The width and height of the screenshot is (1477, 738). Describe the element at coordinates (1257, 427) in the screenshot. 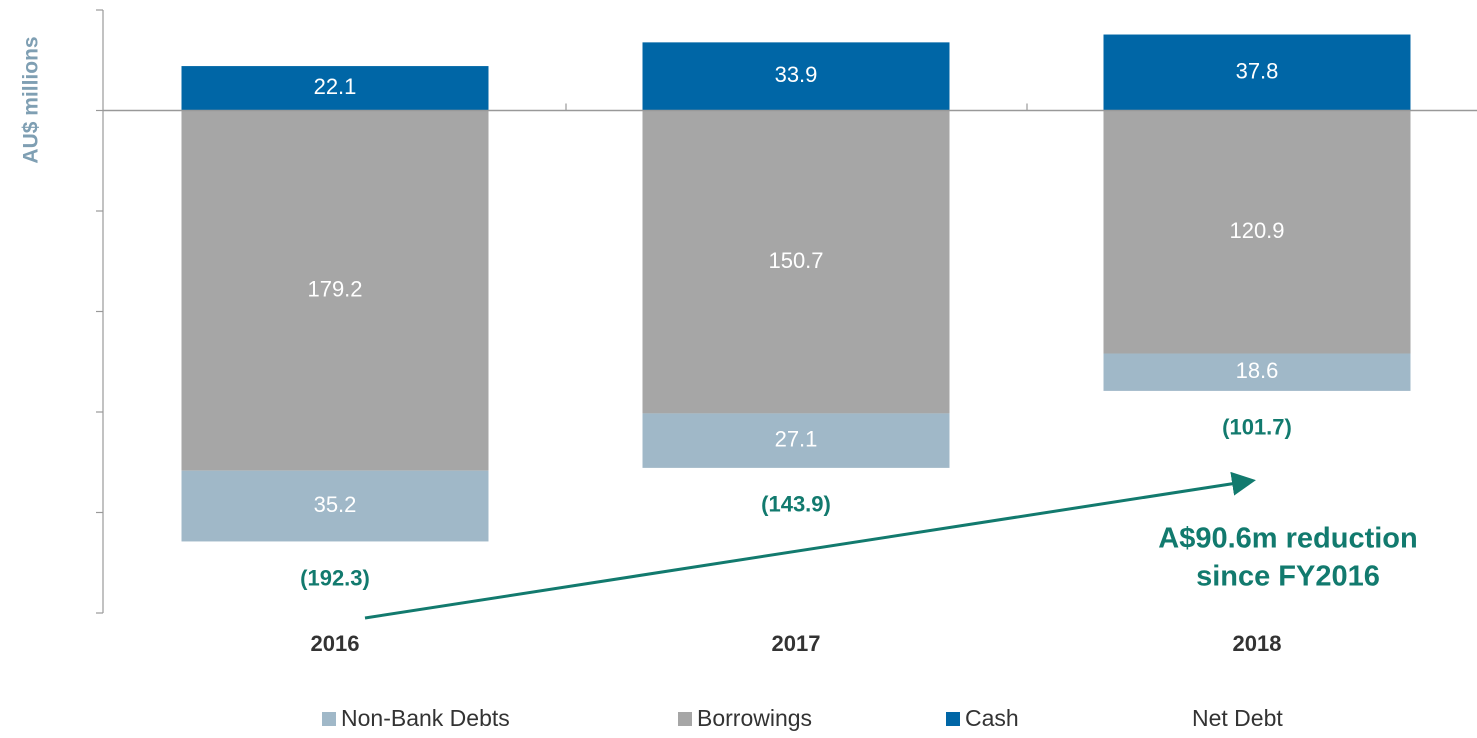

I see `net-debt-label: (101.7)` at that location.